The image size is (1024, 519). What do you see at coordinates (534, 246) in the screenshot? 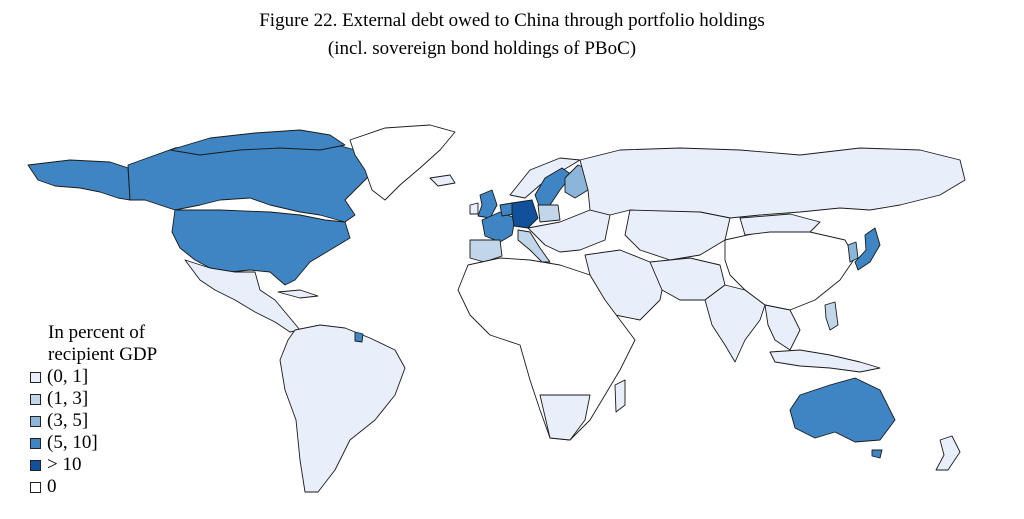
I see `region-italy` at bounding box center [534, 246].